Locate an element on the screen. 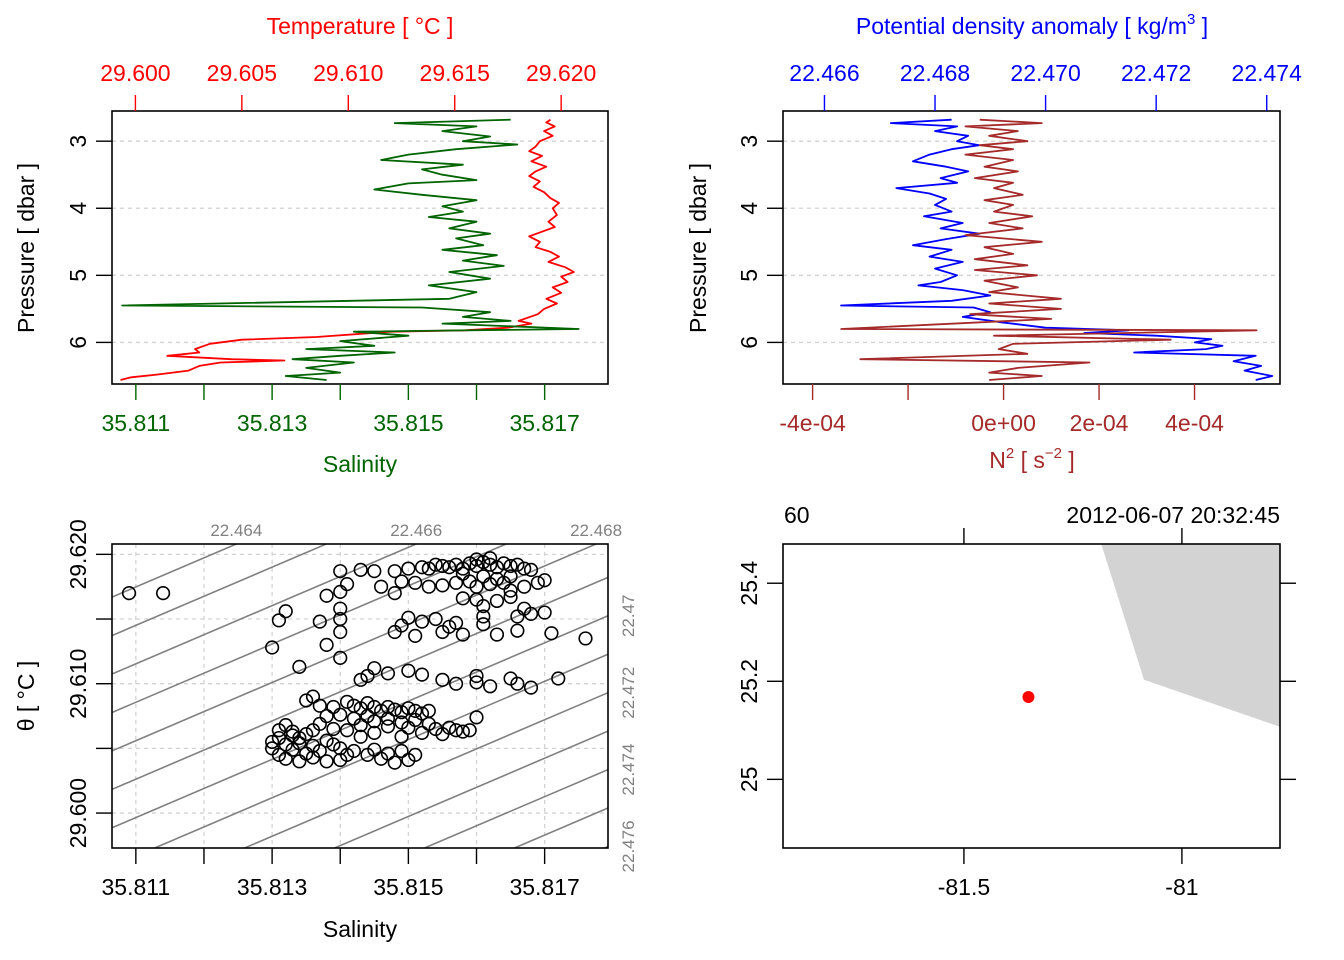 This screenshot has width=1344, height=960. station-marker is located at coordinates (1028, 696).